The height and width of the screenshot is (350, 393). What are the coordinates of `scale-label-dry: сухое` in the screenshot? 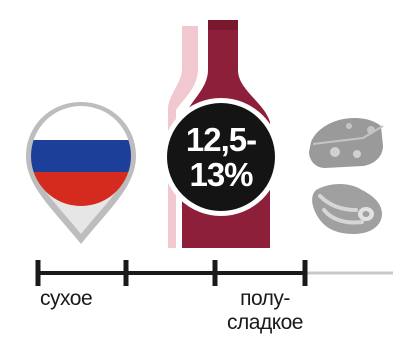 It's located at (66, 298).